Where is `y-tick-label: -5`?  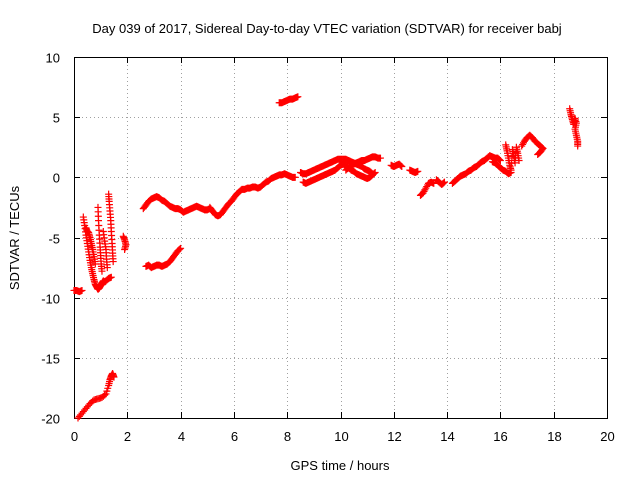 y-tick-label: -5 is located at coordinates (54, 239).